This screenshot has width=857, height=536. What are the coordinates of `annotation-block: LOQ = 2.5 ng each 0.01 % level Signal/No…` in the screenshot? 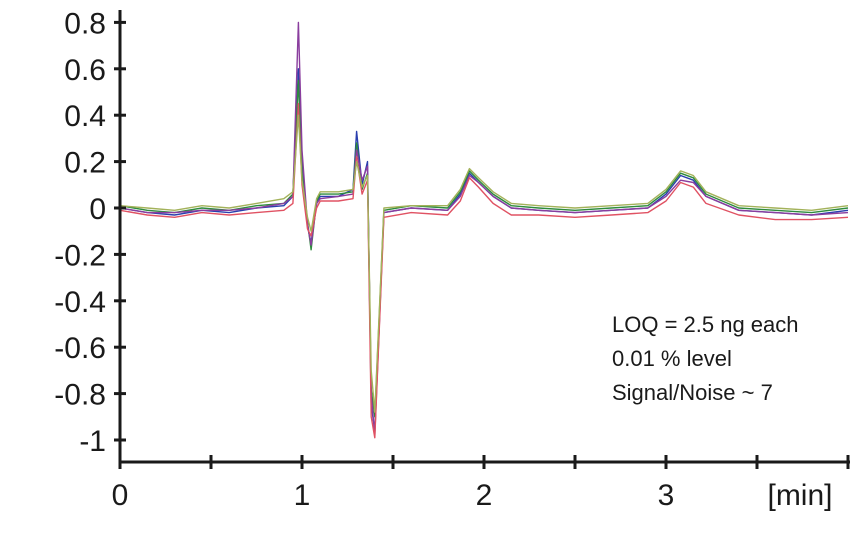 It's located at (705, 358).